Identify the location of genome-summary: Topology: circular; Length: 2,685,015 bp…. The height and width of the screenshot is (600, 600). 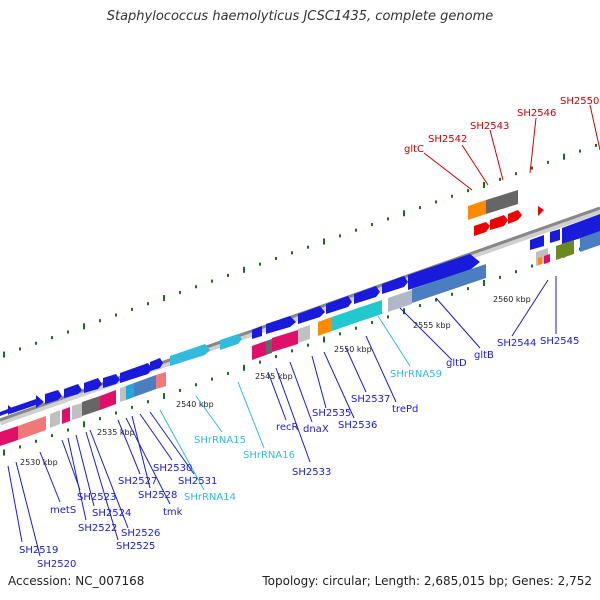
(427, 581).